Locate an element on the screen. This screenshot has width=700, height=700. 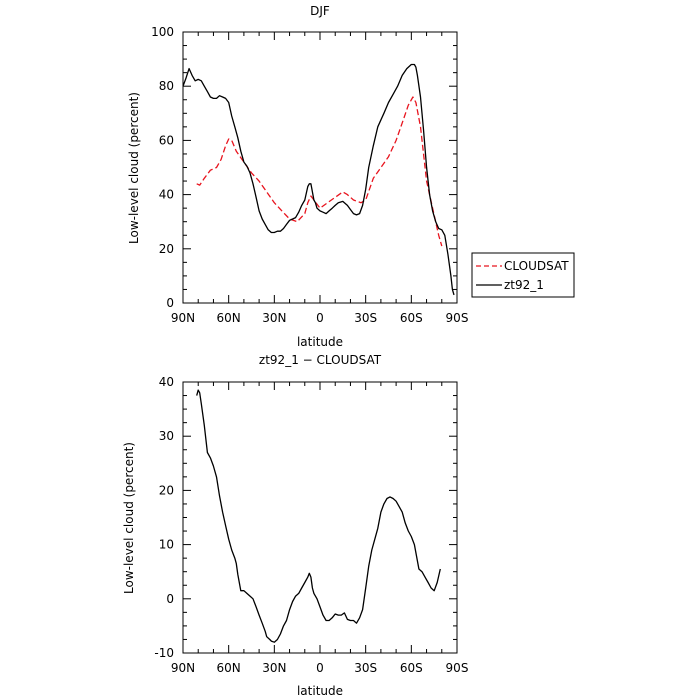
y-tick-label: 100 is located at coordinates (162, 32).